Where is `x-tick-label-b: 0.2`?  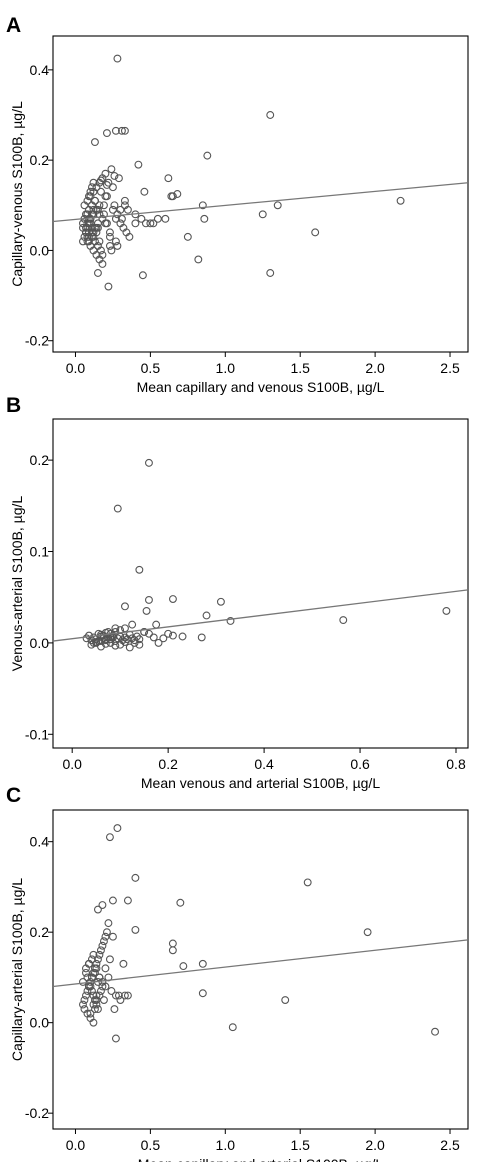
x-tick-label-b: 0.2 is located at coordinates (168, 764).